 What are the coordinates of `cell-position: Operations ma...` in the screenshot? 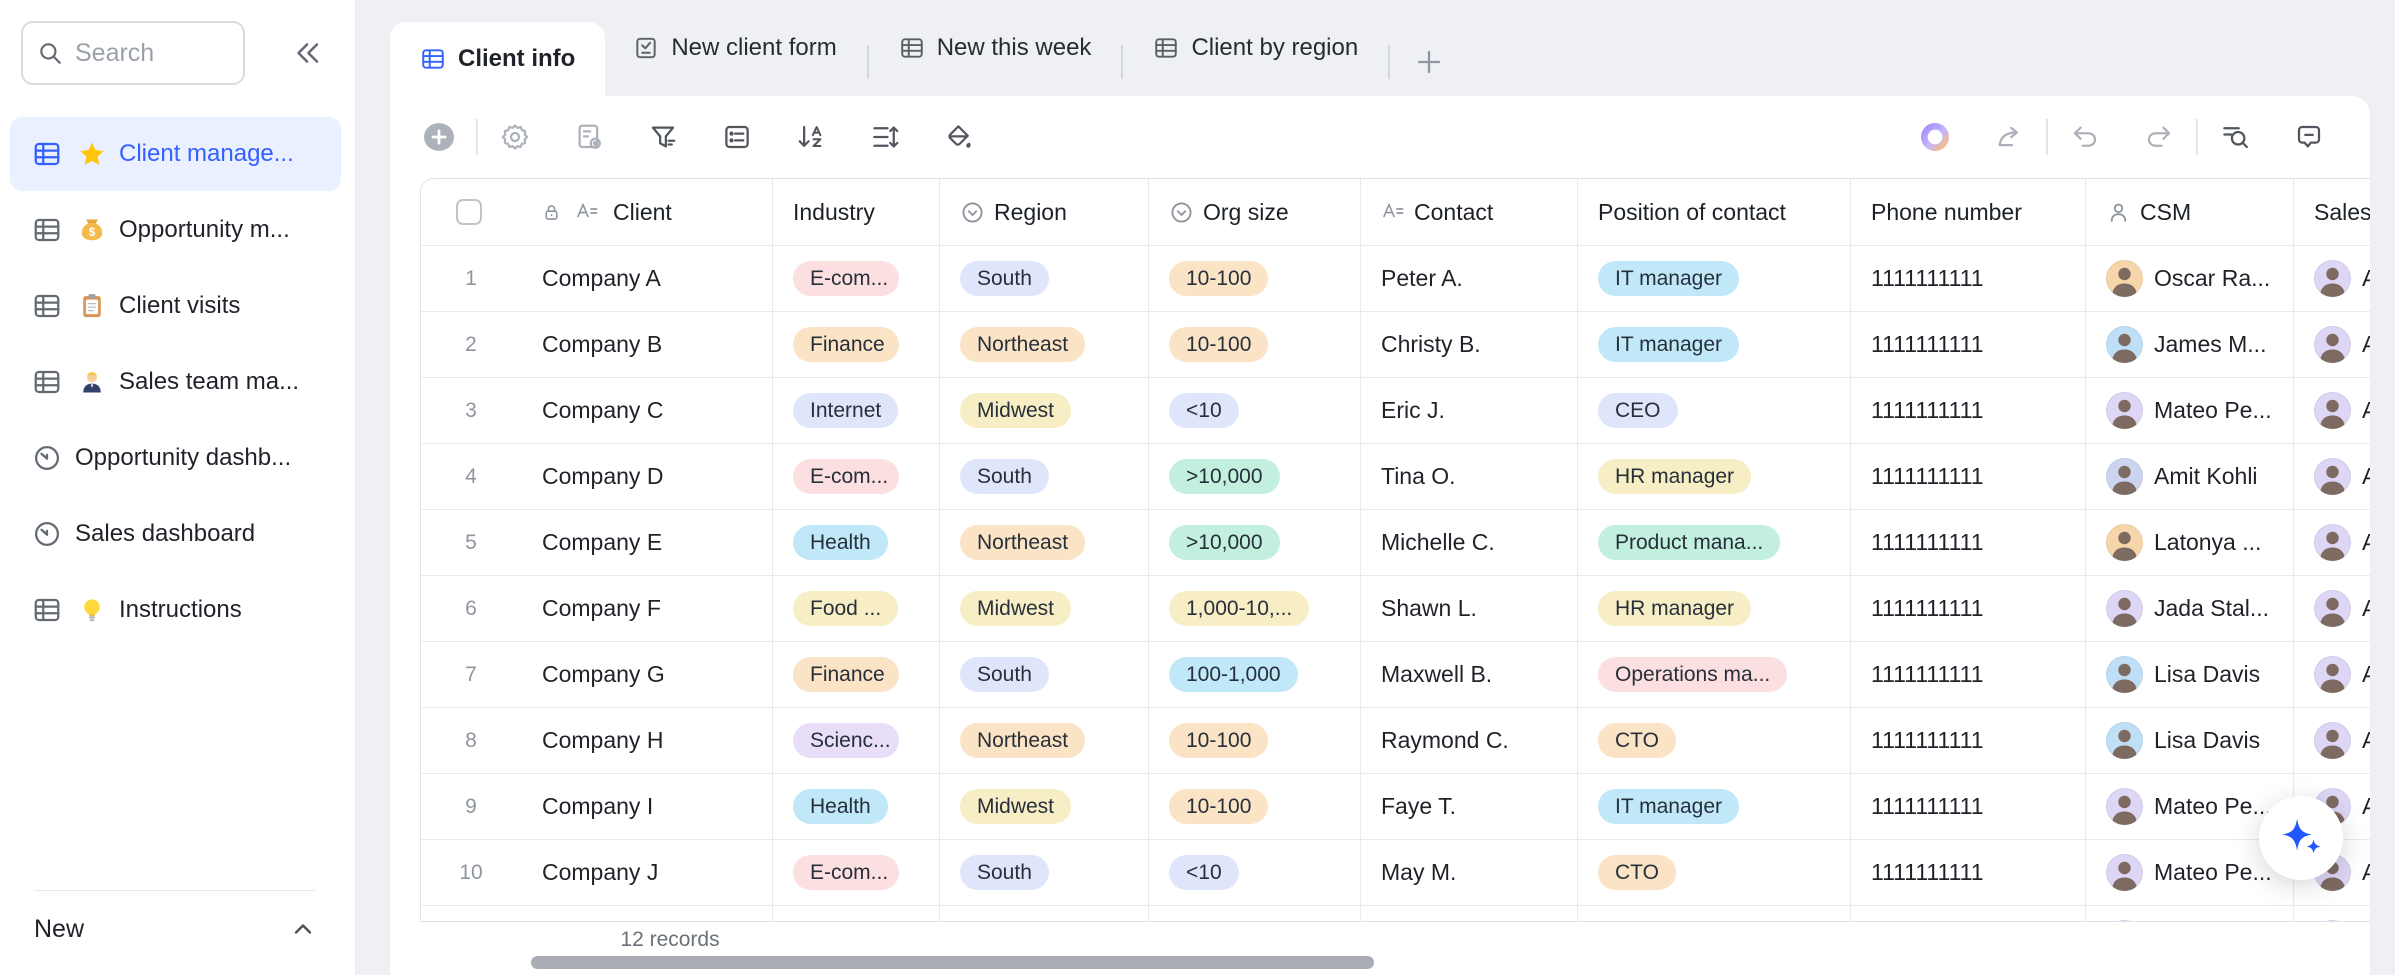 It's located at (1714, 674).